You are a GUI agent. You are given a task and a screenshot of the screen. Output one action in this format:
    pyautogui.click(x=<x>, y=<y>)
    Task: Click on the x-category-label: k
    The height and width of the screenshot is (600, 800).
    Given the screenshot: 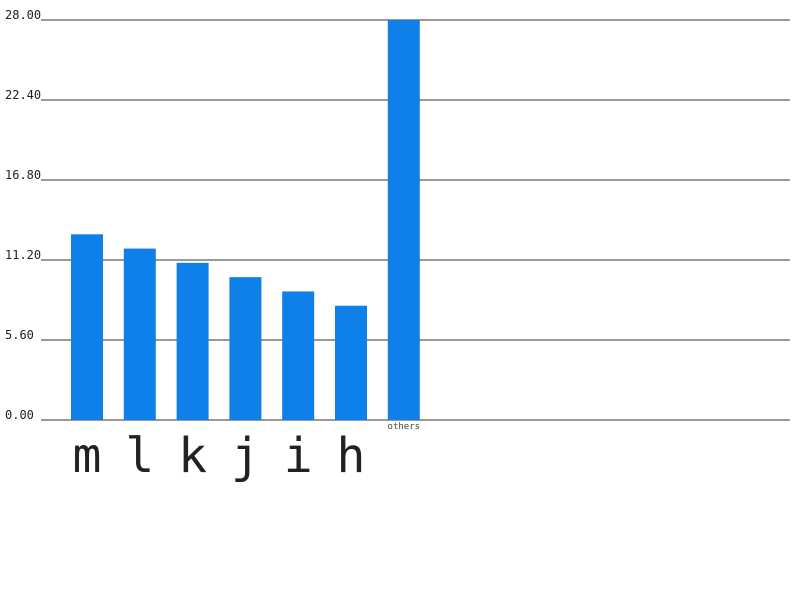 What is the action you would take?
    pyautogui.click(x=192, y=456)
    